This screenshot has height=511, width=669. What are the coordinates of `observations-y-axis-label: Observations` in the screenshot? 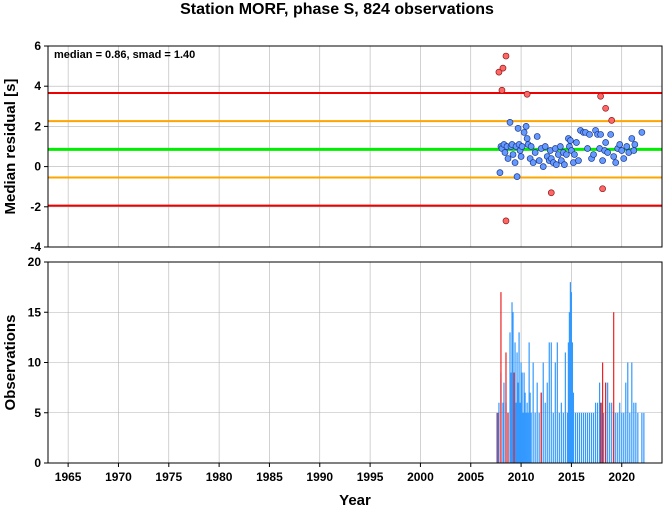 It's located at (10, 363).